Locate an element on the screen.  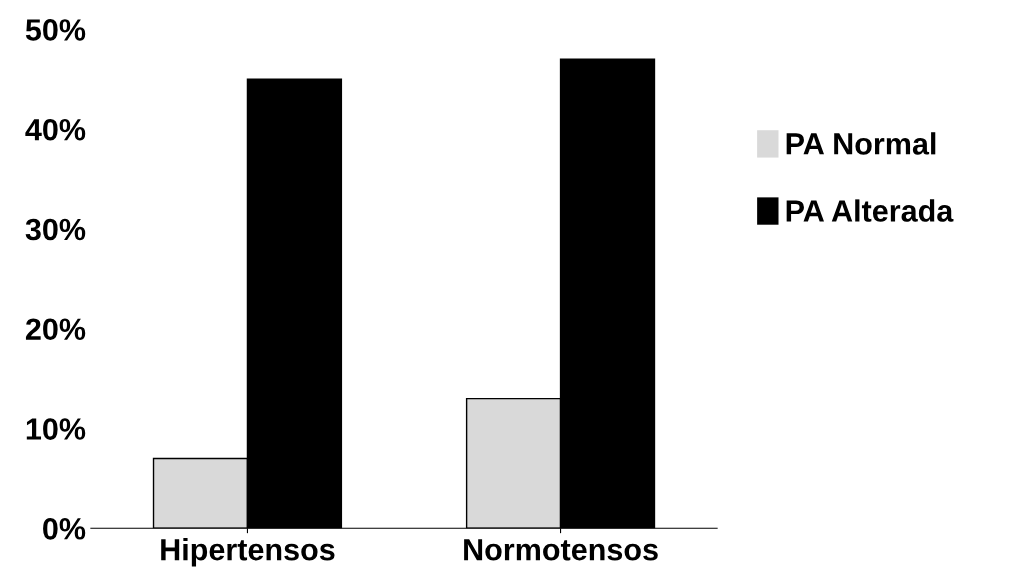
y-tick-label: 0% is located at coordinates (64, 529).